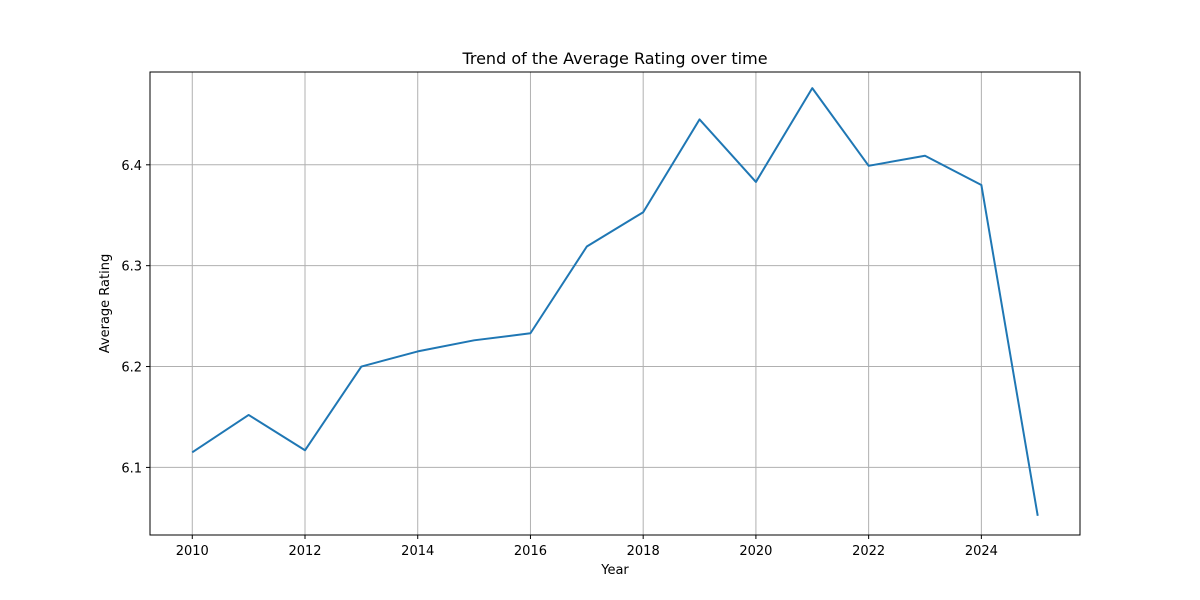  What do you see at coordinates (131, 166) in the screenshot?
I see `y-tick-label: 6.4` at bounding box center [131, 166].